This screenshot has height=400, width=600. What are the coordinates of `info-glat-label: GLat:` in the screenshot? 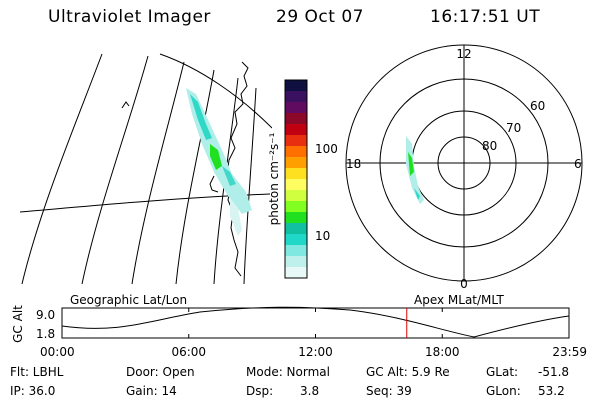 It's located at (502, 372).